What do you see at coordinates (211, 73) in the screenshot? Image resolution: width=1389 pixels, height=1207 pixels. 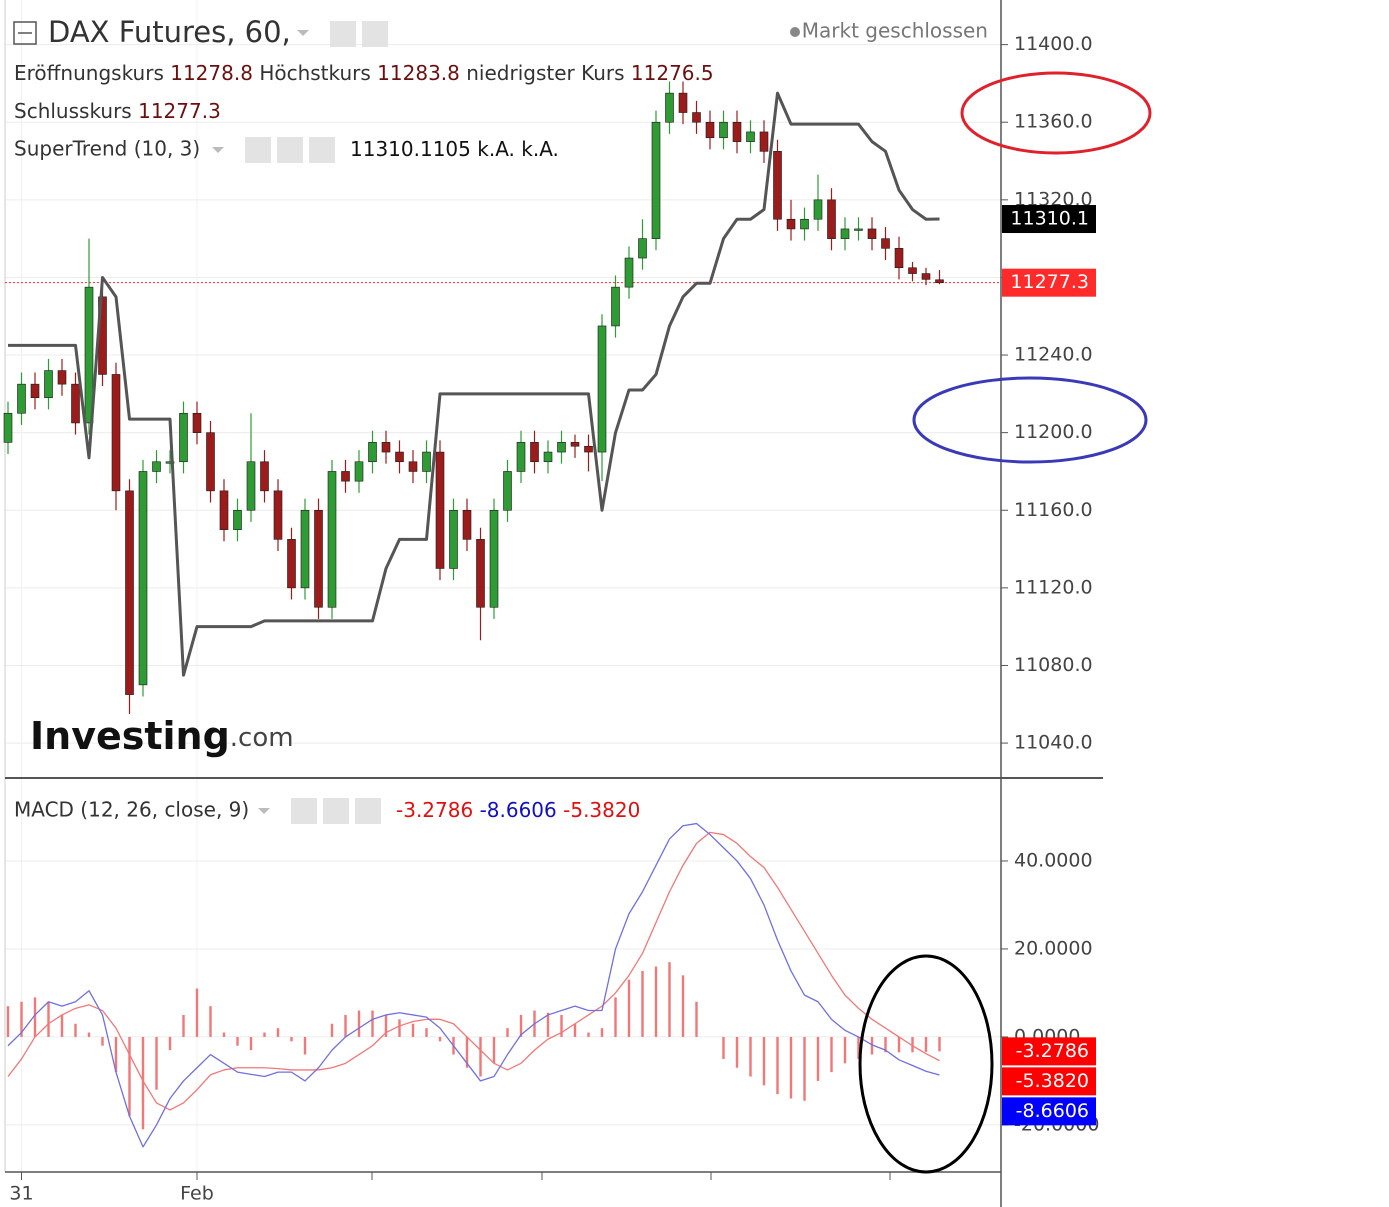 I see `value: 11278.8` at bounding box center [211, 73].